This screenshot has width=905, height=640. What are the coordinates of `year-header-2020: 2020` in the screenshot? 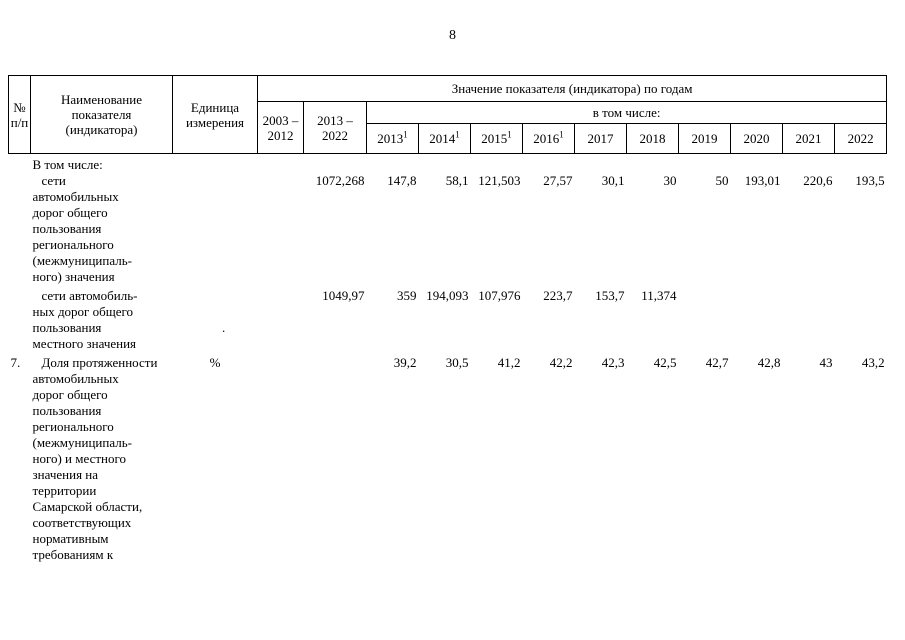 It's located at (756, 138).